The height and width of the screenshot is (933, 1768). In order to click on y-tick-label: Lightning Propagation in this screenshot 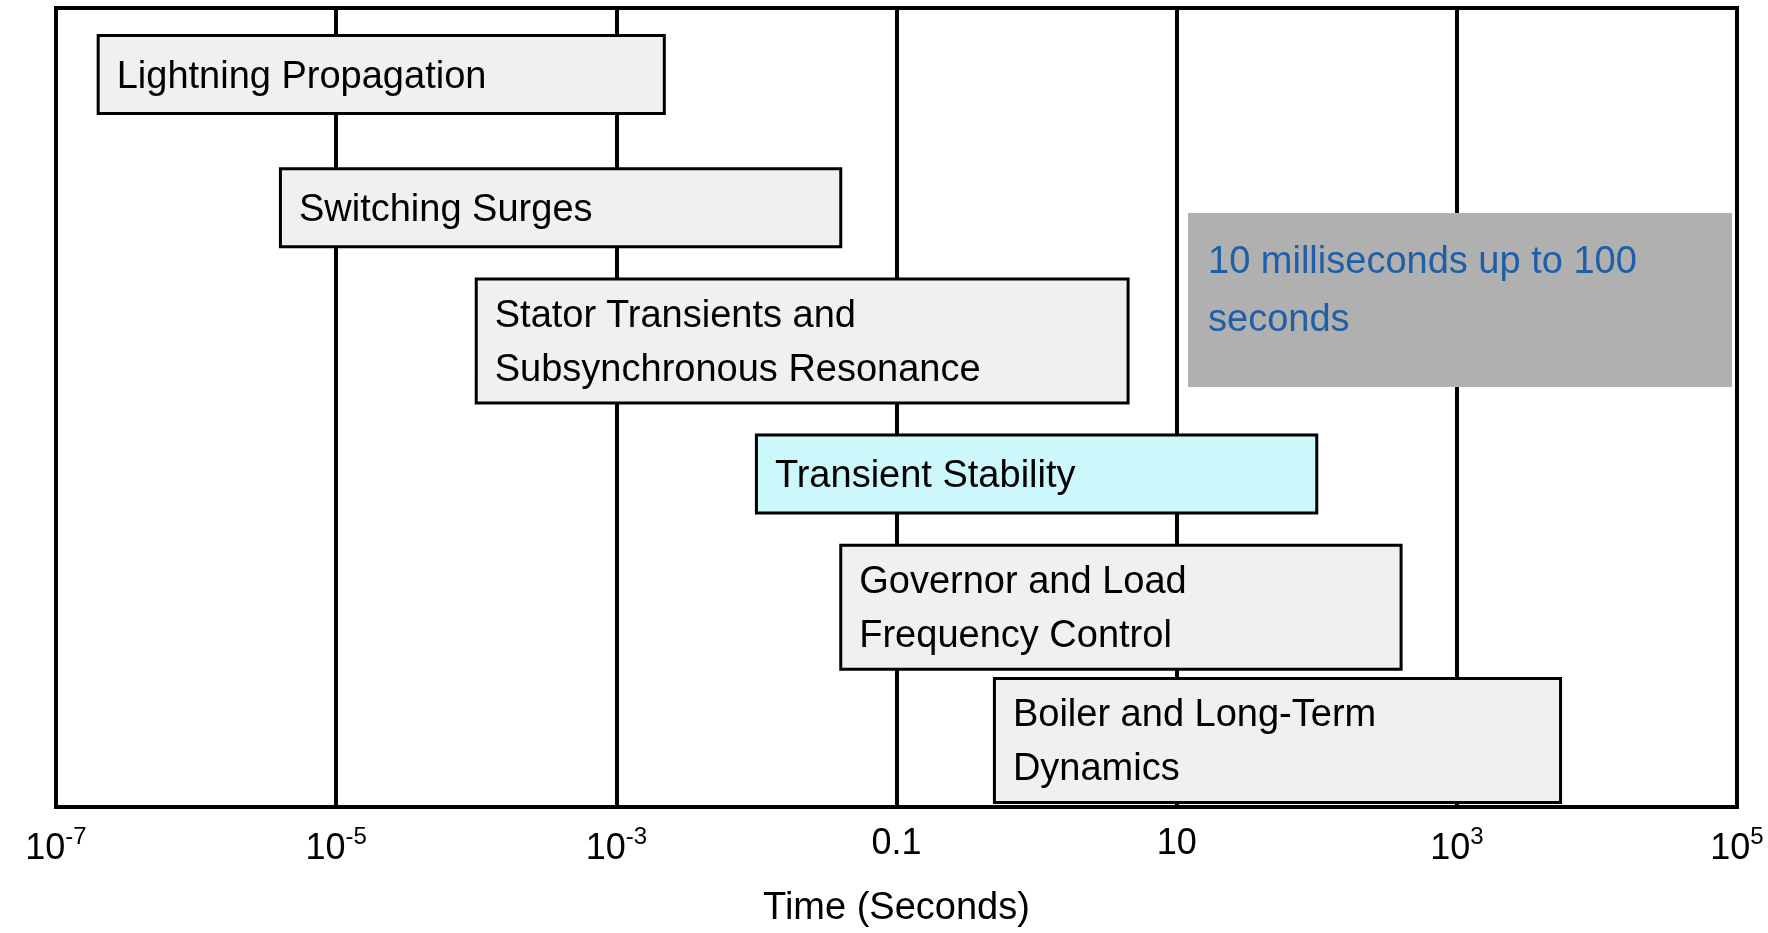, I will do `click(301, 74)`.